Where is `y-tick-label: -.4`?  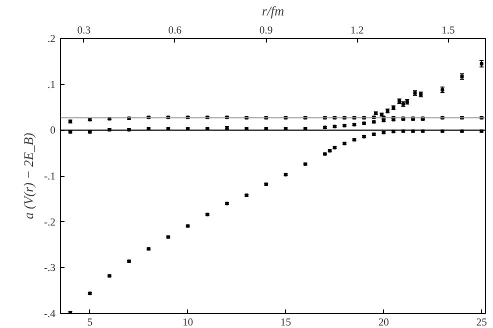
y-tick-label: -.4 is located at coordinates (50, 314).